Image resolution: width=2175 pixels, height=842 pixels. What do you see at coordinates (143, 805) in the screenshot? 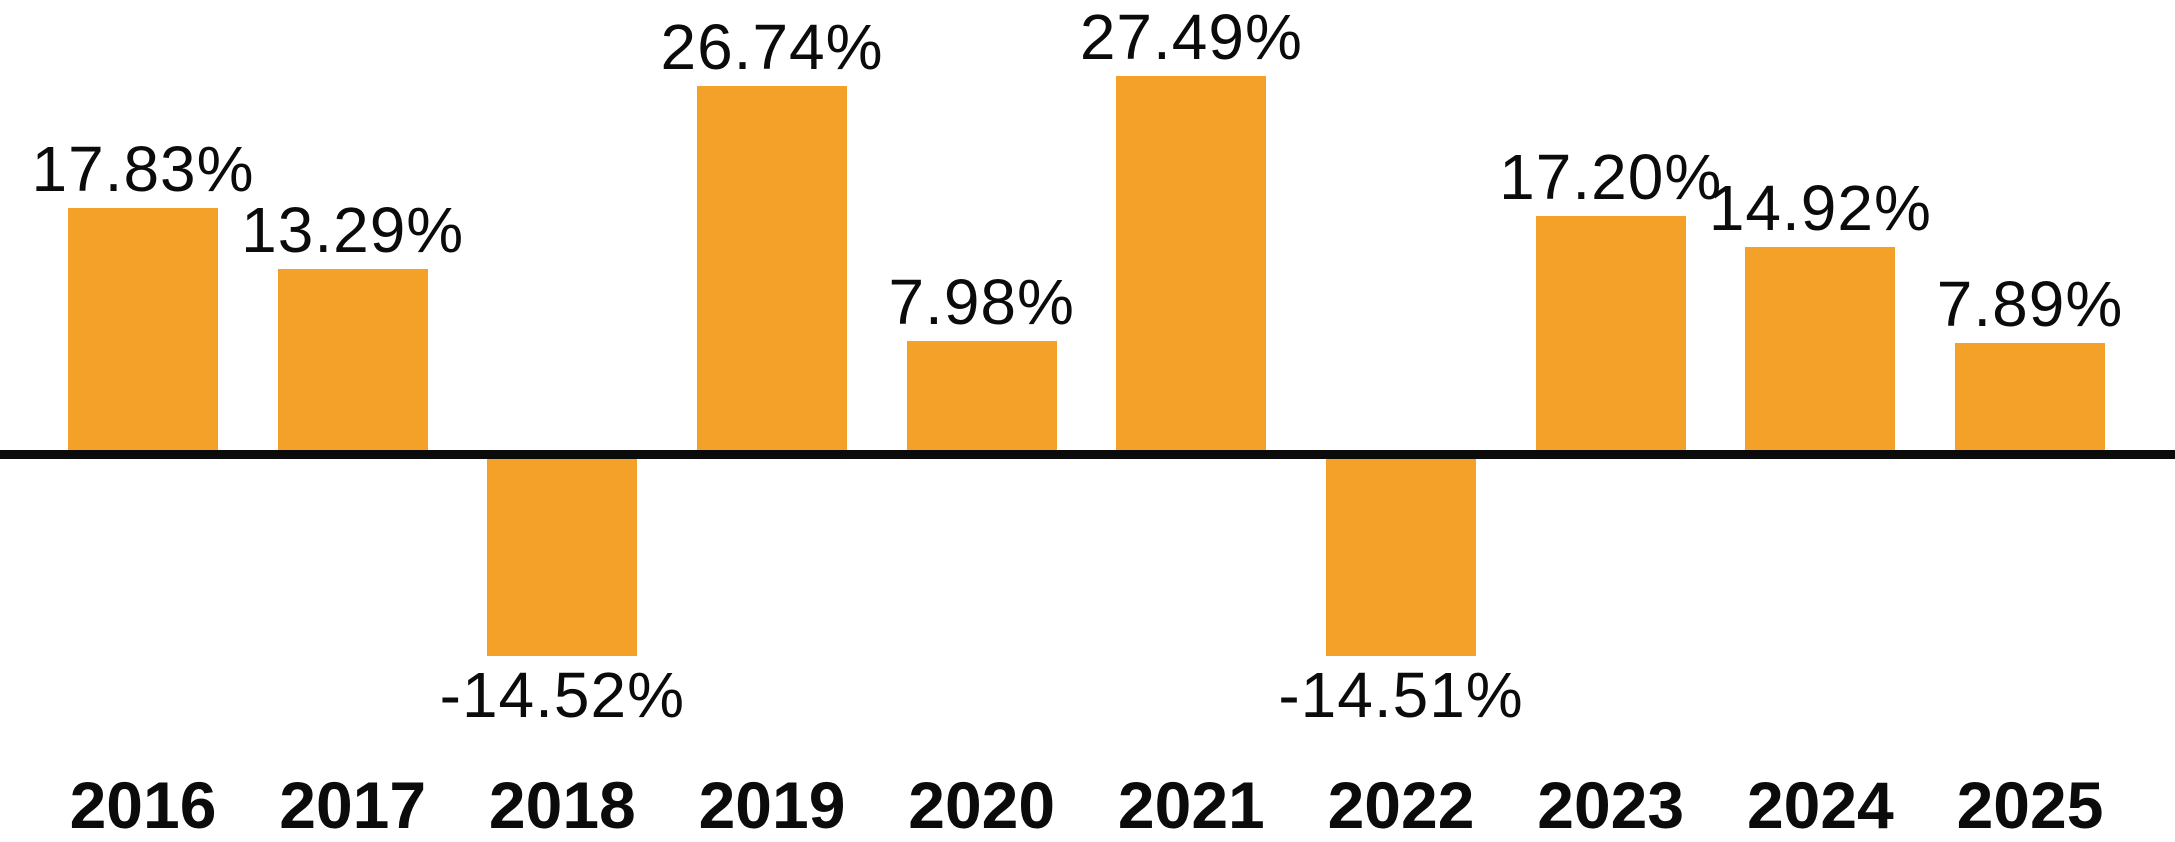
I see `x-axis-tick-label-2016: 2016` at bounding box center [143, 805].